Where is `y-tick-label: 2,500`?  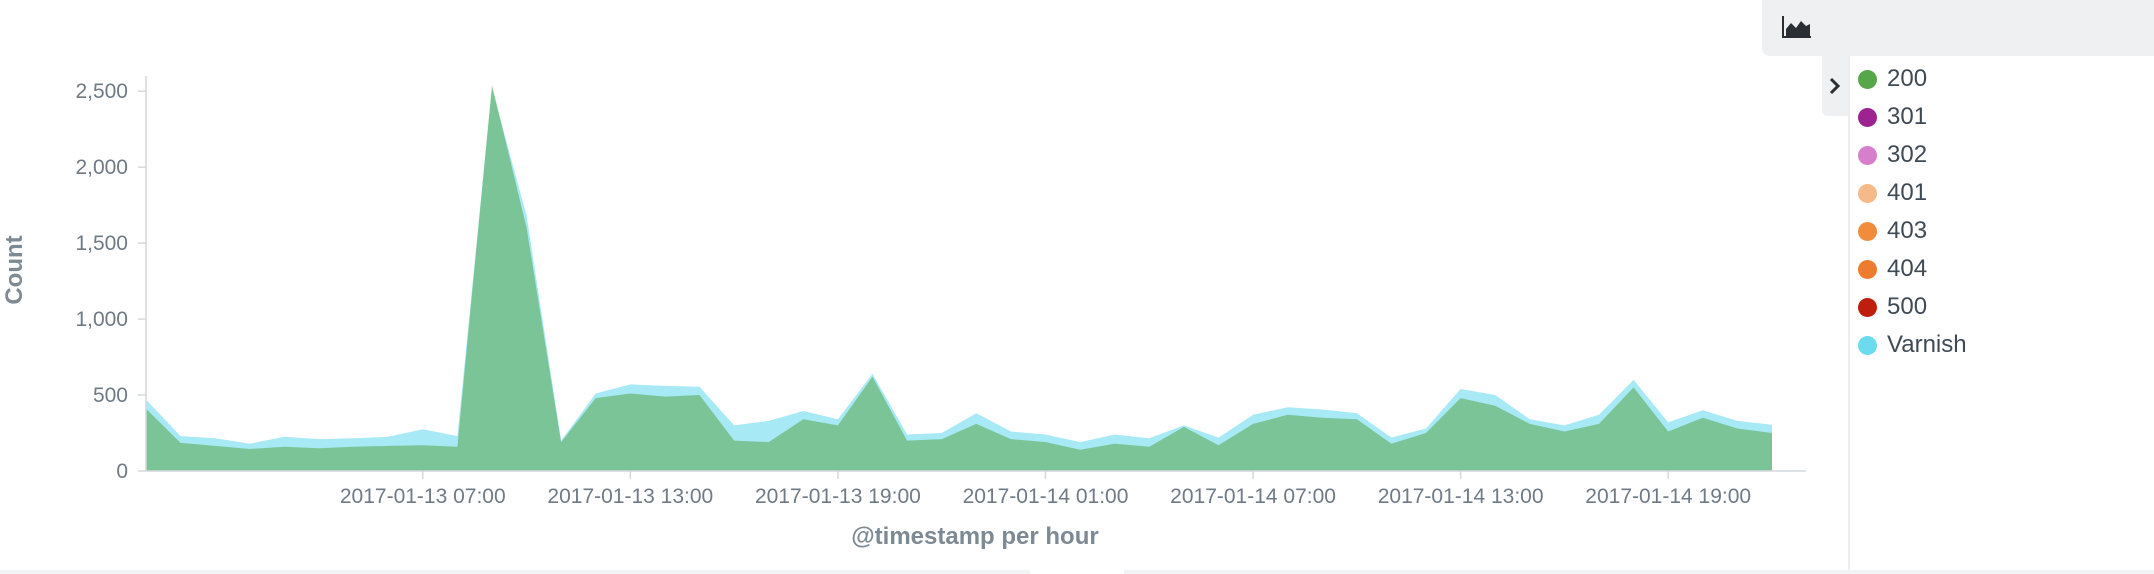 y-tick-label: 2,500 is located at coordinates (101, 91).